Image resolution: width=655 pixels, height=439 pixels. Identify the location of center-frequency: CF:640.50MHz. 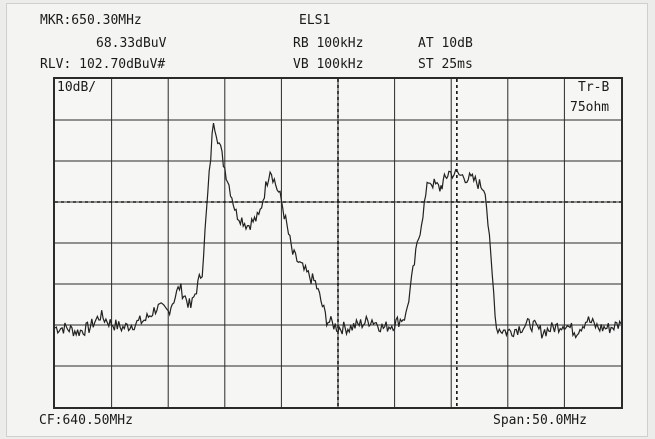
(86, 420).